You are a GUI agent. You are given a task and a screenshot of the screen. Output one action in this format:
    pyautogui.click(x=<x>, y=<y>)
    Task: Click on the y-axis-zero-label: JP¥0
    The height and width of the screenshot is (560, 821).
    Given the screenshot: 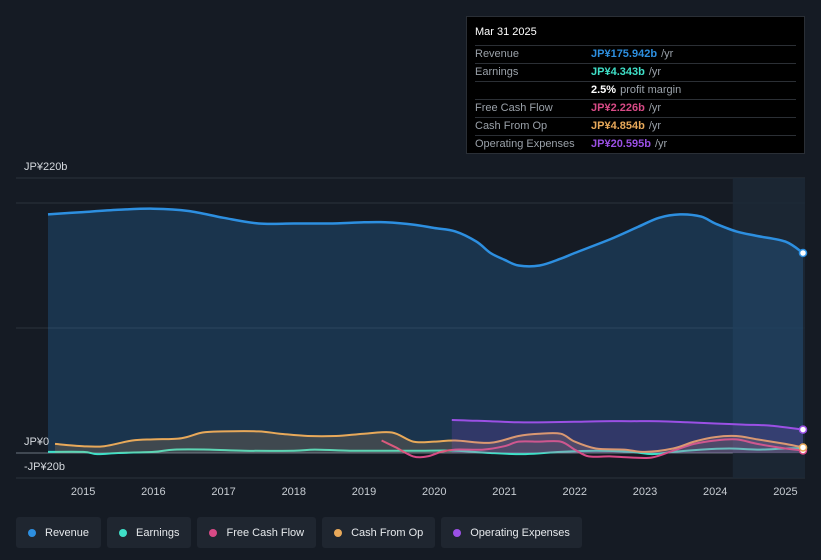 What is the action you would take?
    pyautogui.click(x=36, y=442)
    